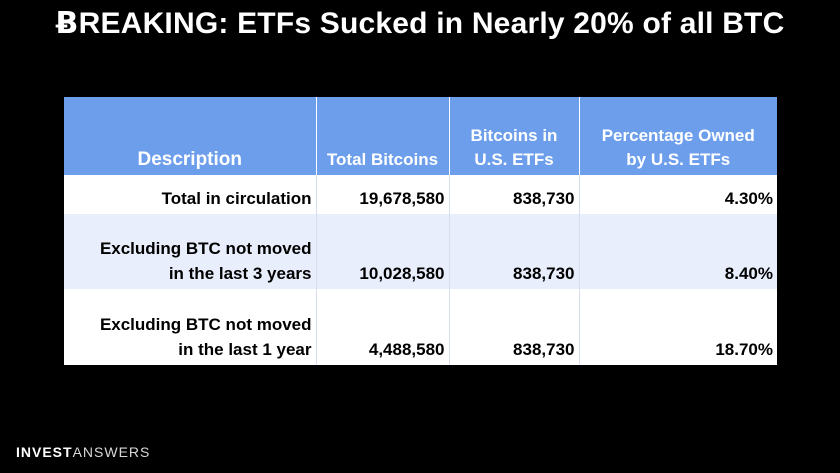  What do you see at coordinates (678, 327) in the screenshot?
I see `cell-percentage-owned: 18.70%` at bounding box center [678, 327].